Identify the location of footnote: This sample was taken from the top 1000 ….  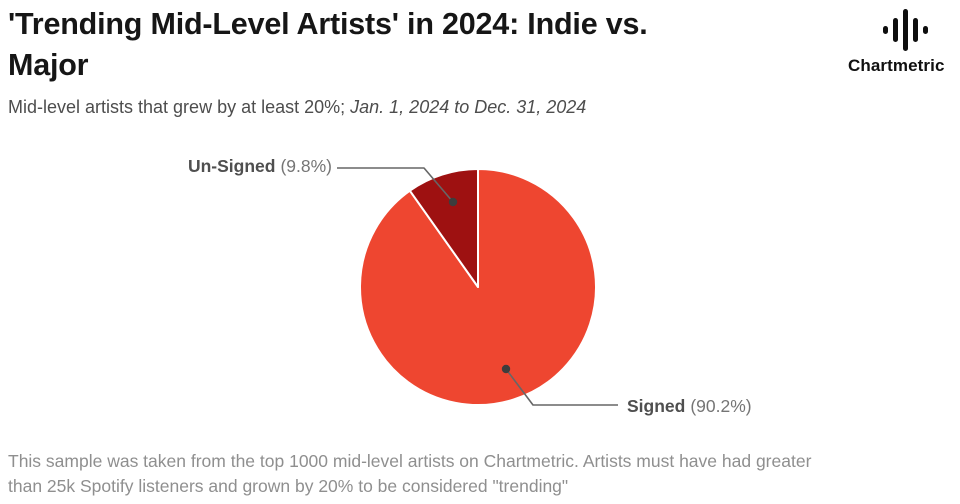
(409, 474).